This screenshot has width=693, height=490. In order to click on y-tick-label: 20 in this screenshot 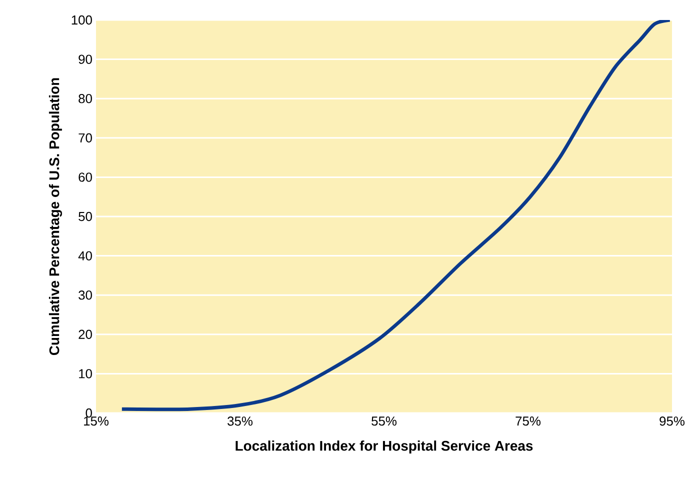, I will do `click(85, 334)`.